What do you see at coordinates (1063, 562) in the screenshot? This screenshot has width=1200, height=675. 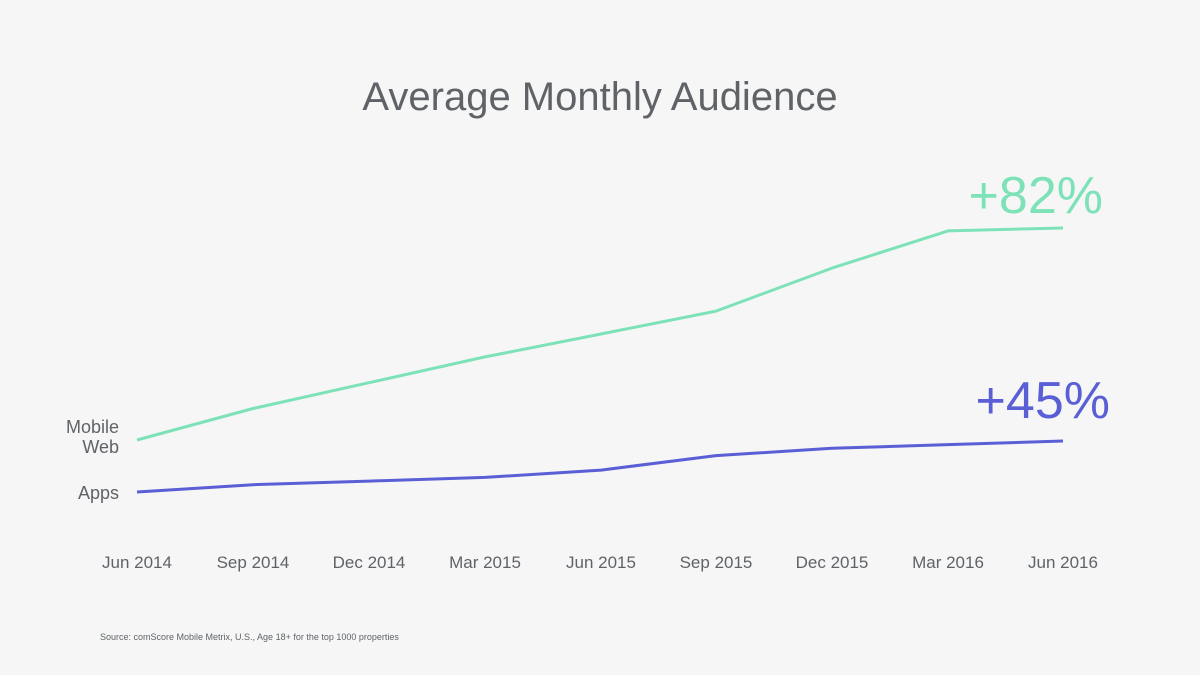 I see `x-tick-label: Jun 2016` at bounding box center [1063, 562].